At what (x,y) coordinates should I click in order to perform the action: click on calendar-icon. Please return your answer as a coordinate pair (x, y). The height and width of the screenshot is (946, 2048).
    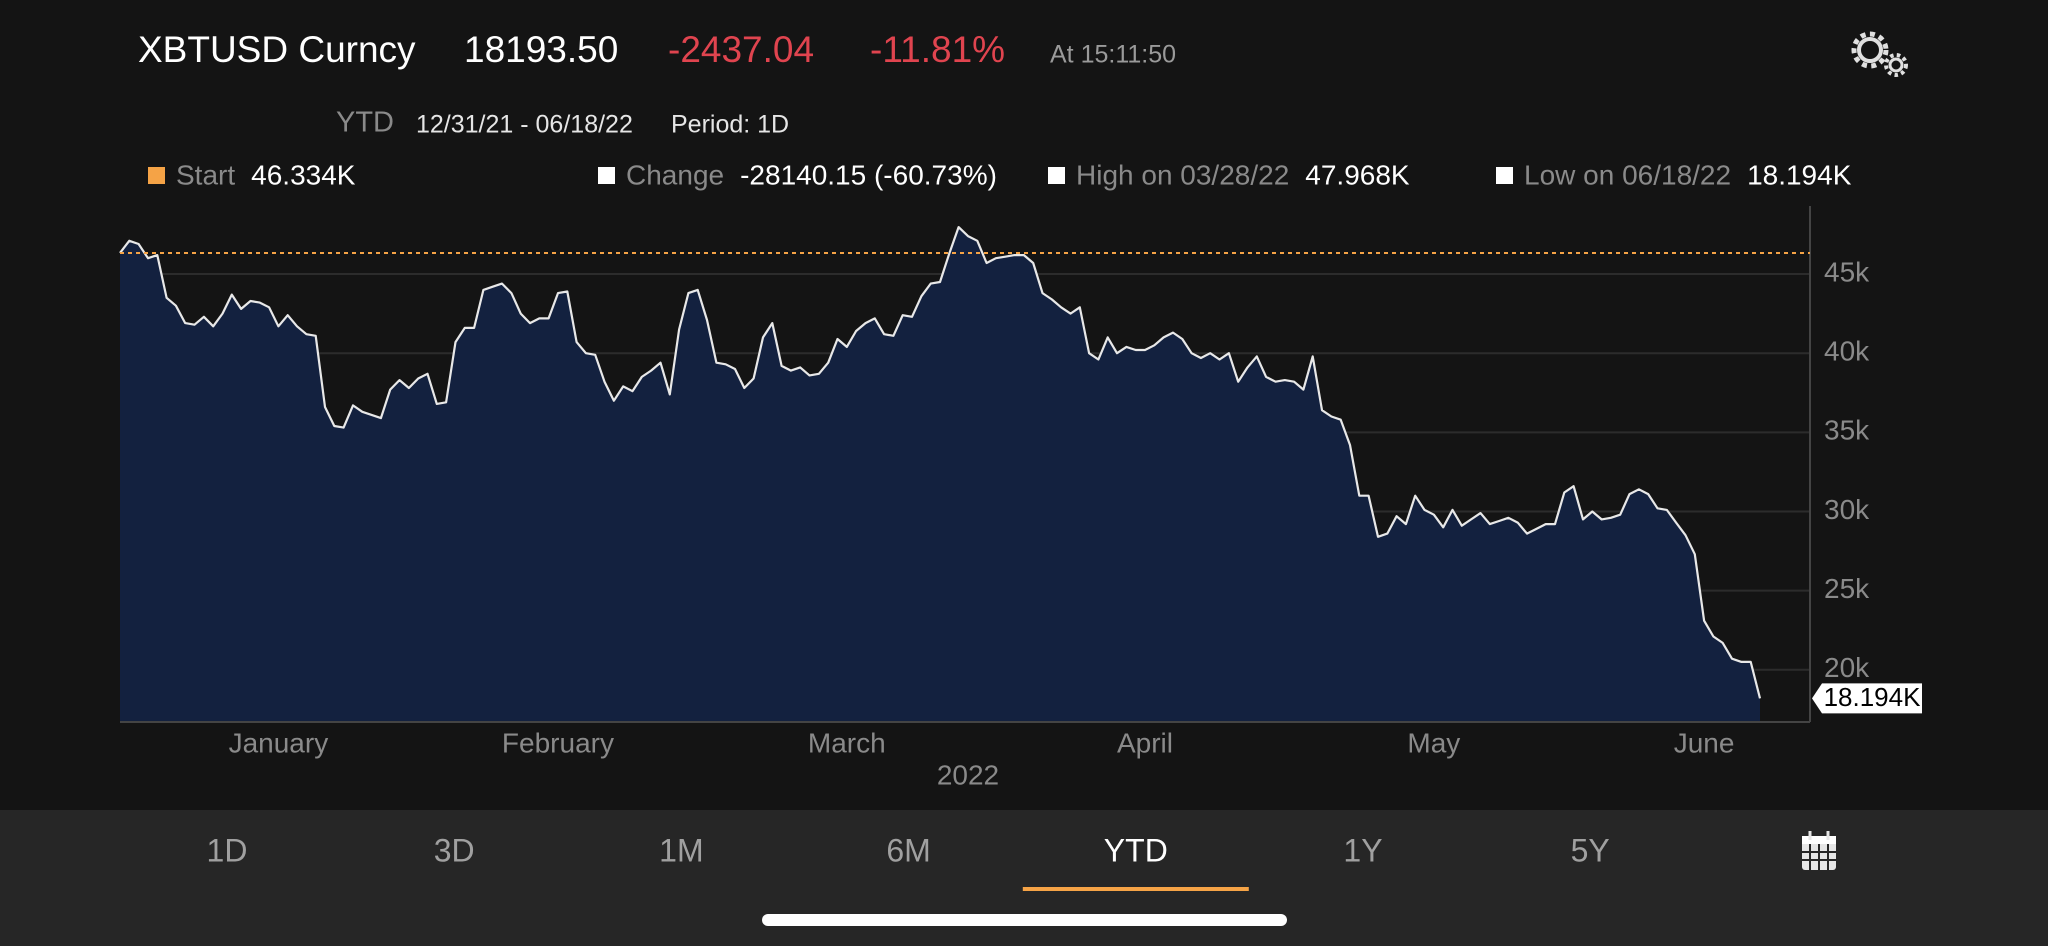
    Looking at the image, I should click on (1819, 850).